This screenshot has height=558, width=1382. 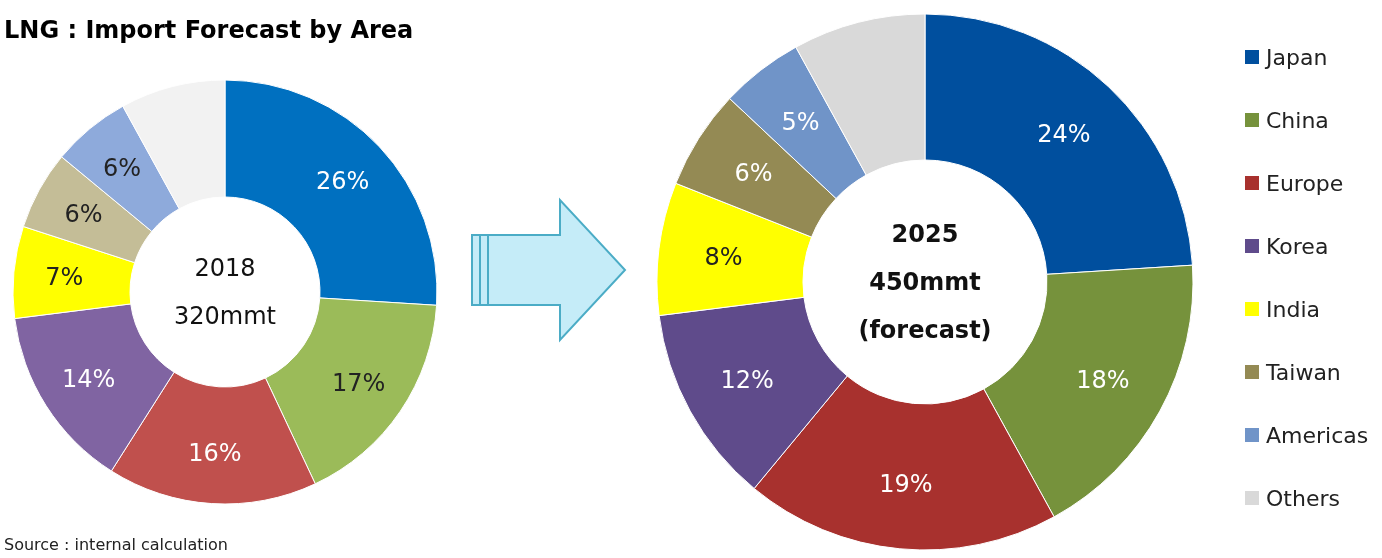 What do you see at coordinates (64, 276) in the screenshot?
I see `data-label: 7%` at bounding box center [64, 276].